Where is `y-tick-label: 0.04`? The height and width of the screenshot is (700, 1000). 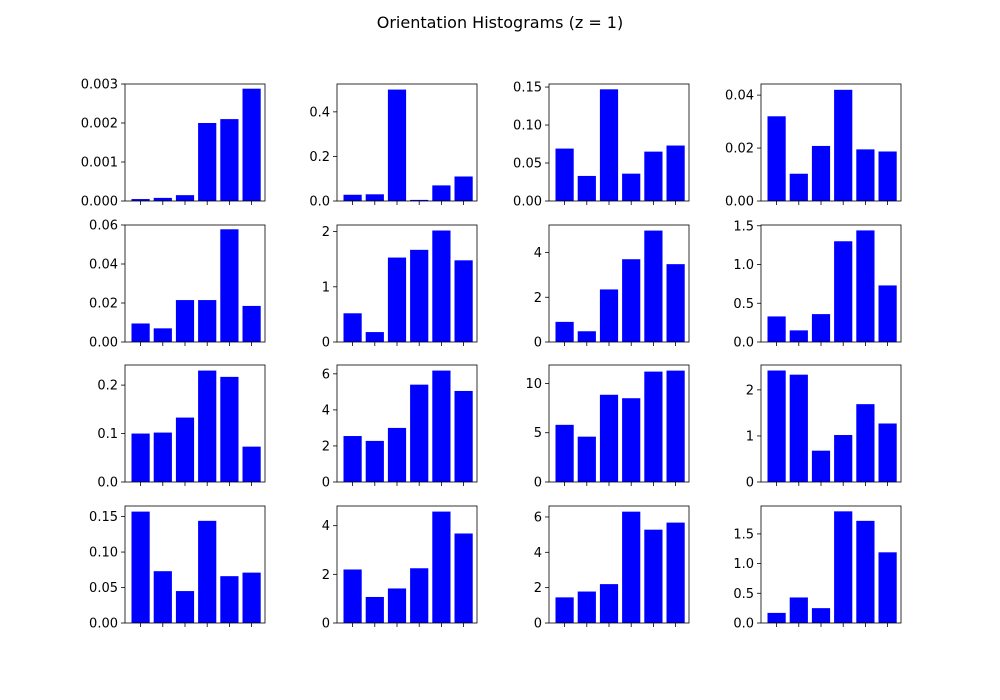
y-tick-label: 0.04 is located at coordinates (103, 265).